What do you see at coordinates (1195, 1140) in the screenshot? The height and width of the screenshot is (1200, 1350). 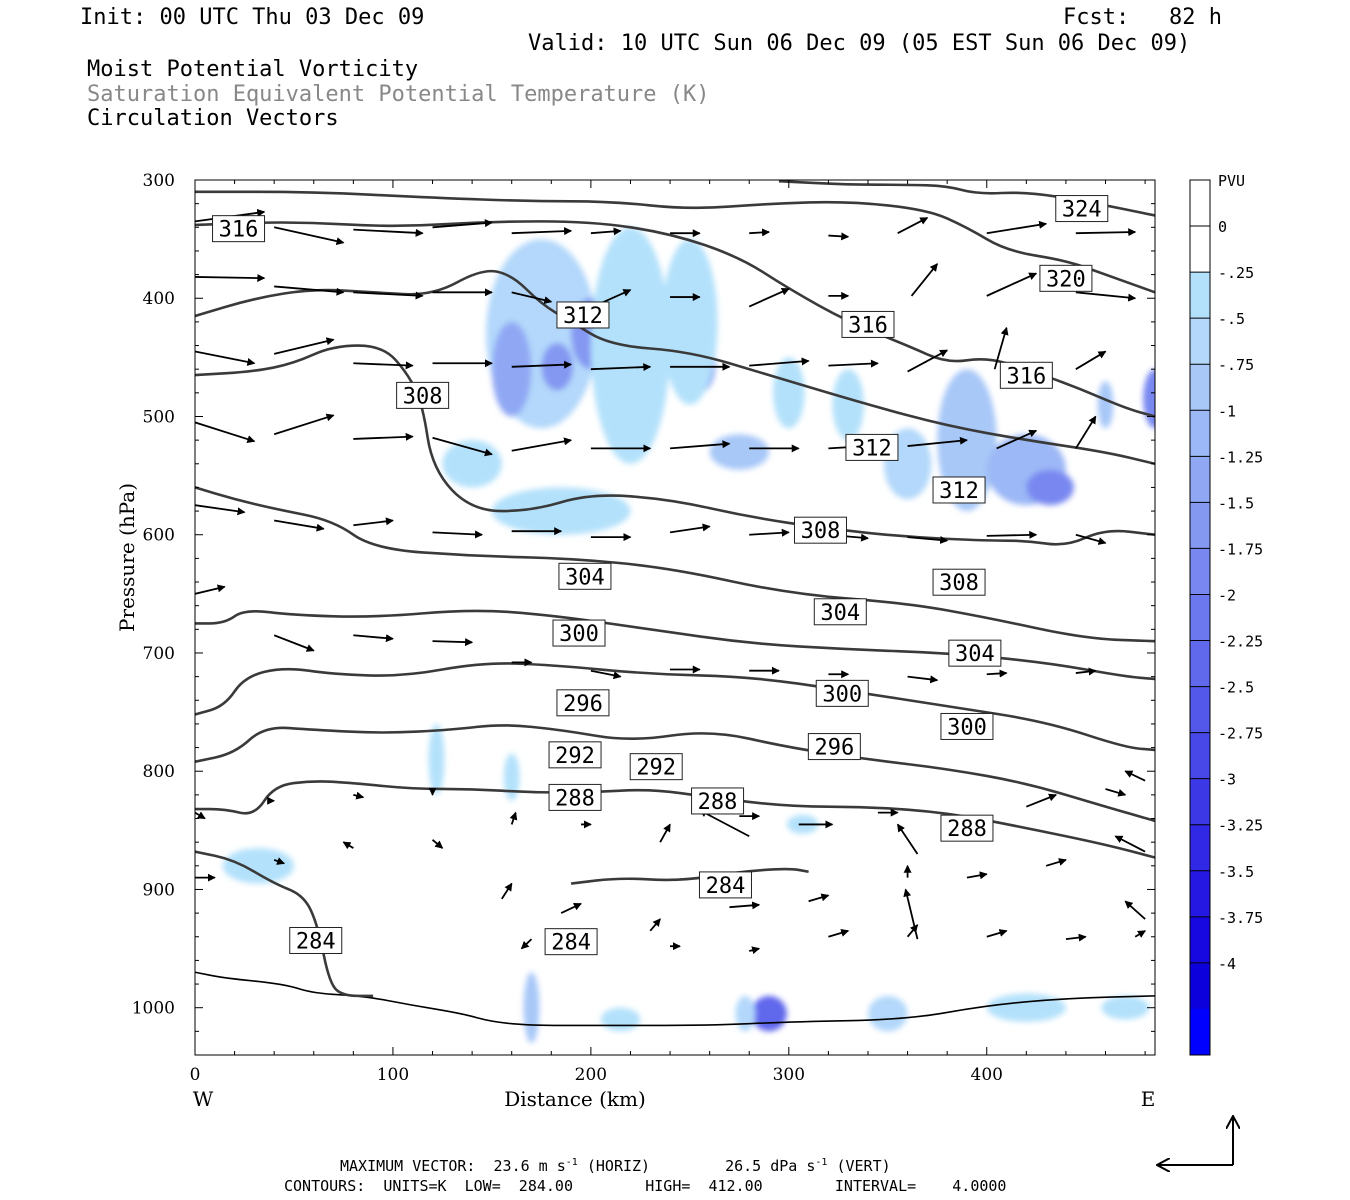 I see `reference-vector` at bounding box center [1195, 1140].